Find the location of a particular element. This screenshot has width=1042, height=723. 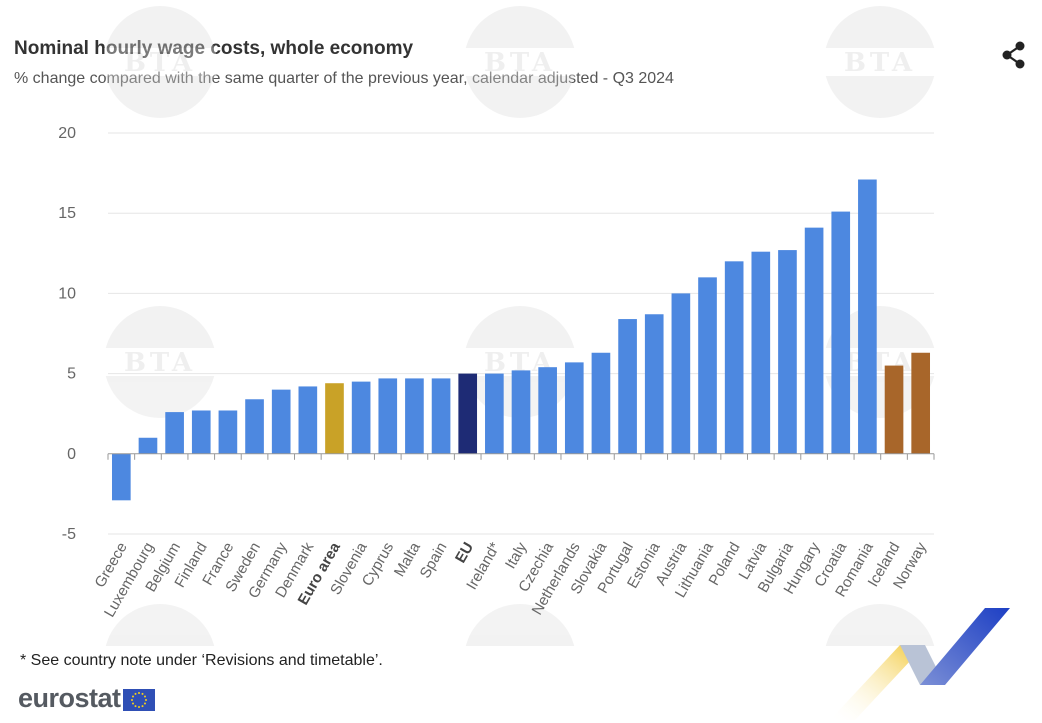

eurostat-logo: eurostat is located at coordinates (86, 698).